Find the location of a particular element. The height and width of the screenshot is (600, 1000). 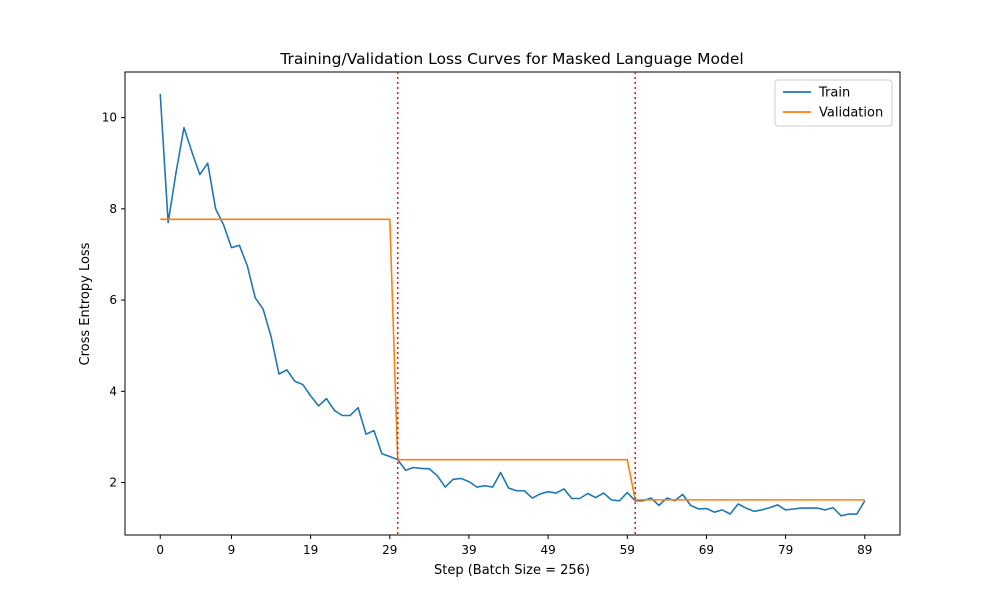

x-tick-label: 29 is located at coordinates (389, 550).